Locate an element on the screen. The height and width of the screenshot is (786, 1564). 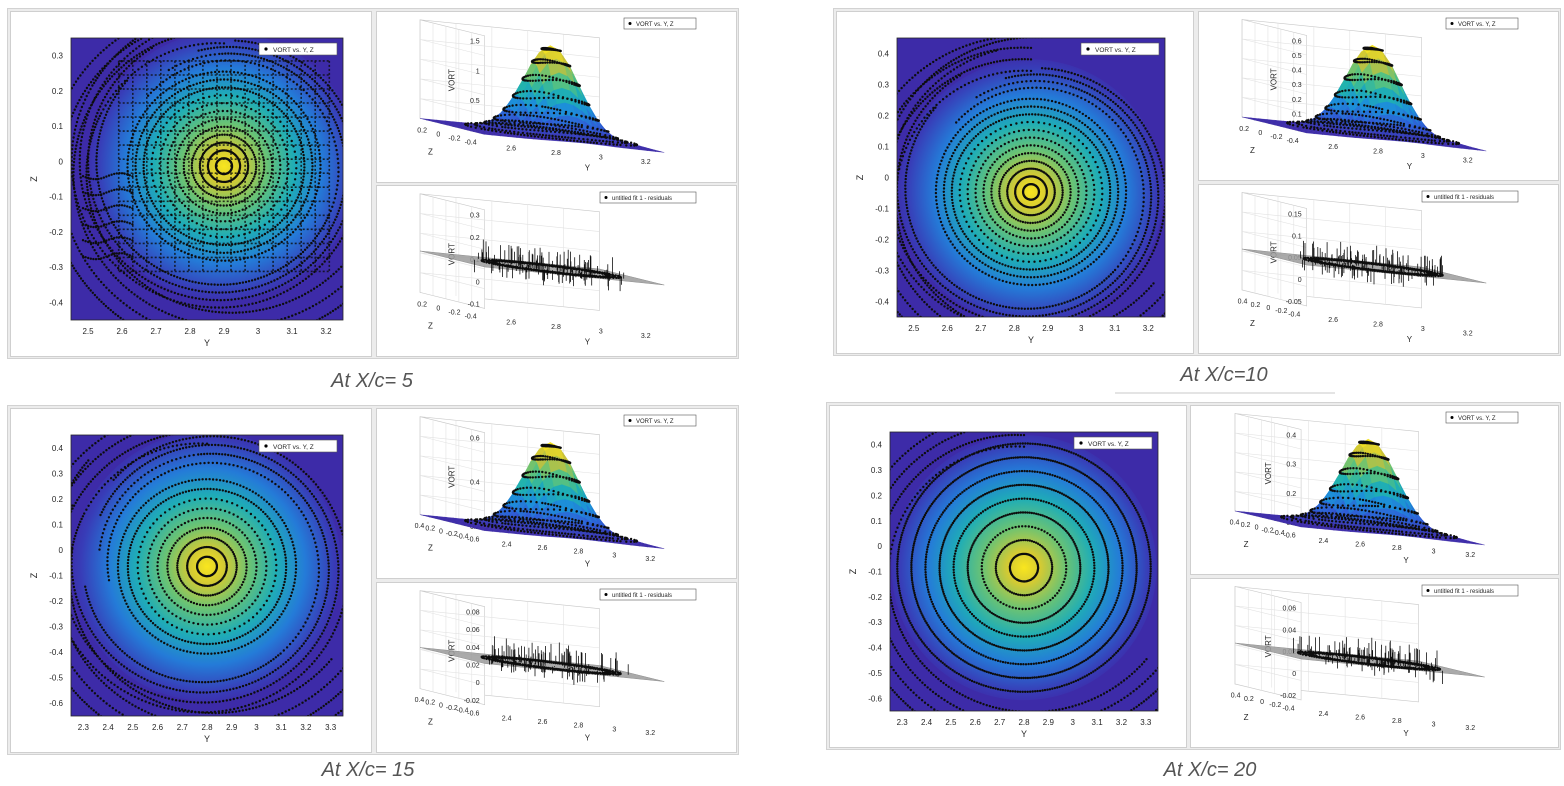
x-tick-label: 2.8 is located at coordinates (1015, 328).